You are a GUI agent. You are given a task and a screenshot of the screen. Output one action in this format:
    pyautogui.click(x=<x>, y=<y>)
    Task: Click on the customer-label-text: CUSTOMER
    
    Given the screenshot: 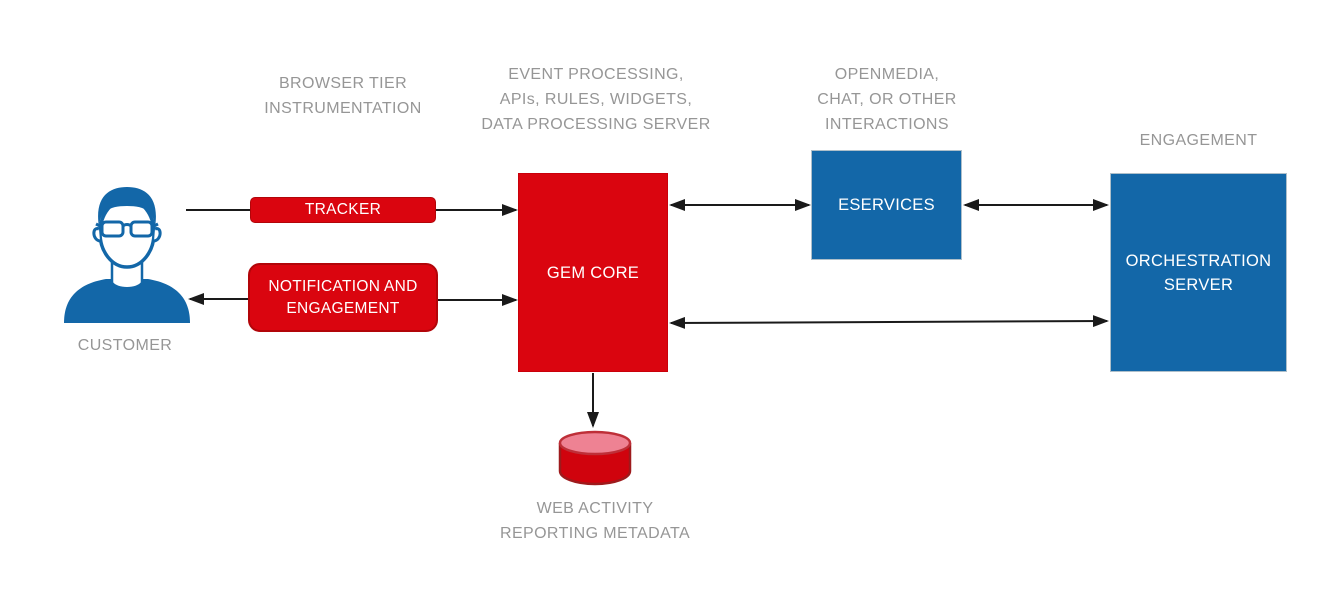 What is the action you would take?
    pyautogui.click(x=125, y=345)
    